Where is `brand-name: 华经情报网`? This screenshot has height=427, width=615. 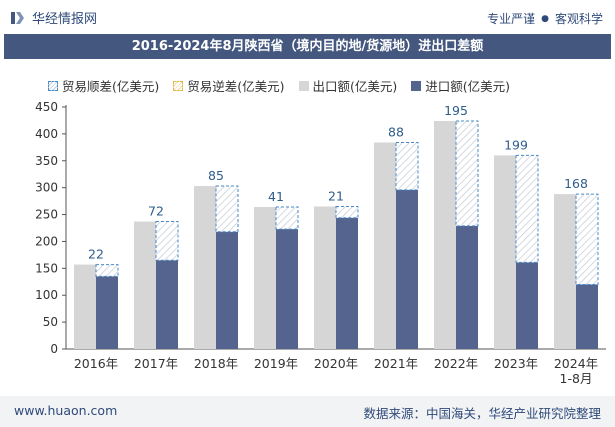 brand-name: 华经情报网 is located at coordinates (65, 19).